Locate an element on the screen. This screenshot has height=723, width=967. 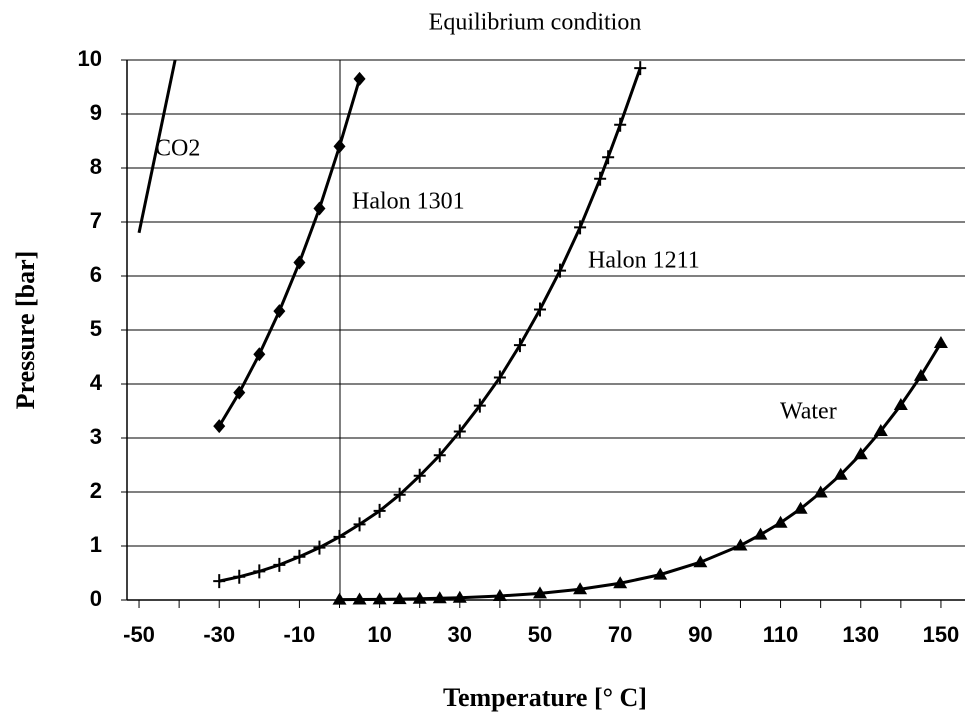
y-axis-label: Pressure [bar] is located at coordinates (25, 330).